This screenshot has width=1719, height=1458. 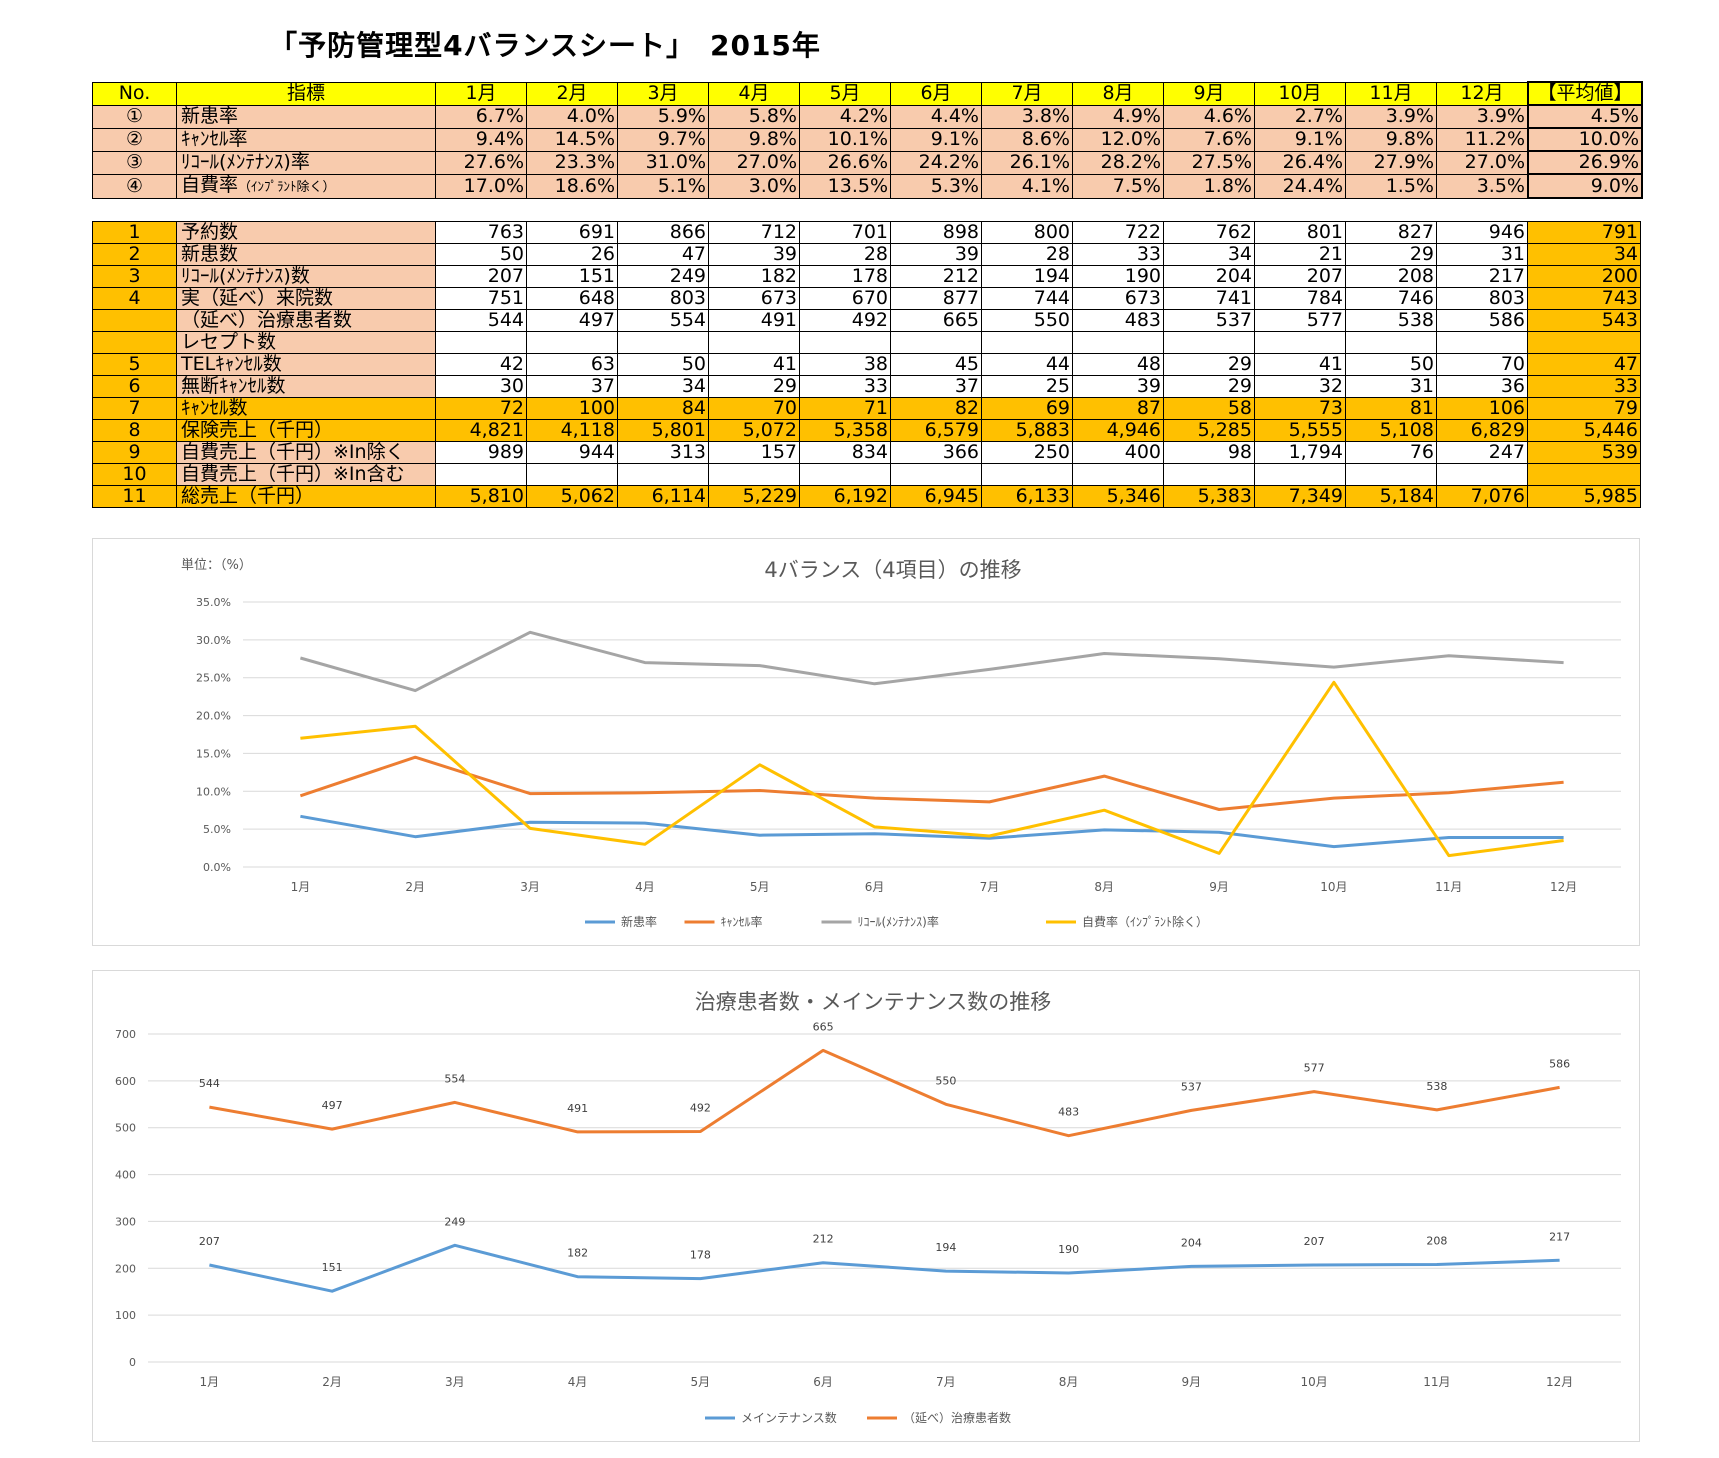 What do you see at coordinates (306, 342) in the screenshot?
I see `row-label: レセプト数` at bounding box center [306, 342].